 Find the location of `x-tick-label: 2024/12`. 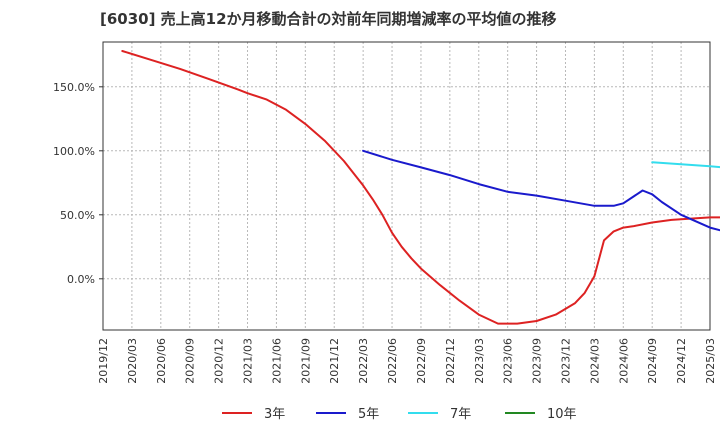

x-tick-label: 2024/12 is located at coordinates (681, 361).